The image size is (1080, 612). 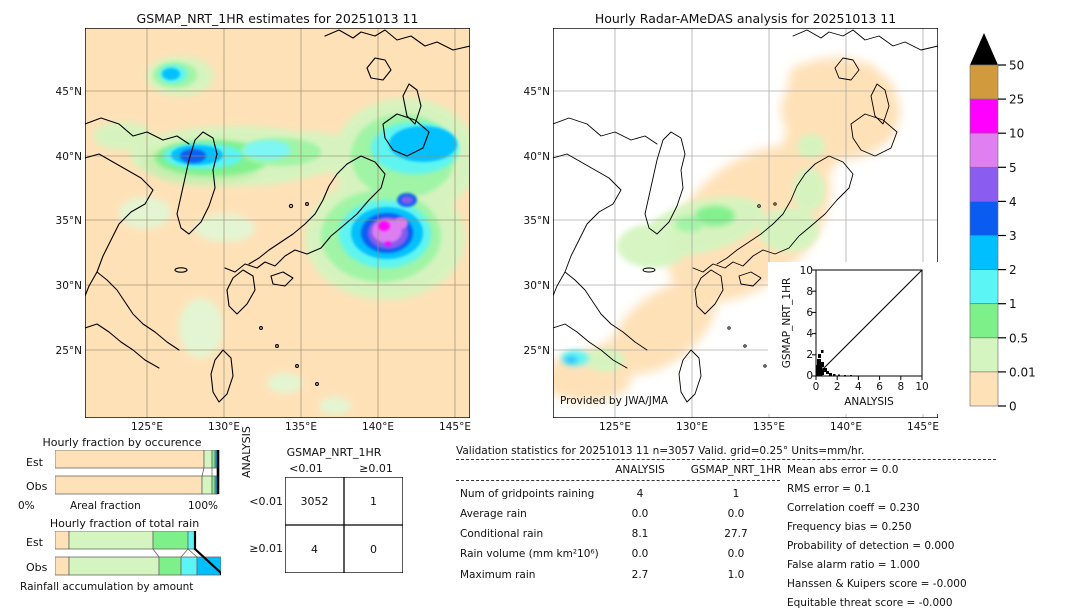 I want to click on contingency-table-grid, so click(x=344, y=525).